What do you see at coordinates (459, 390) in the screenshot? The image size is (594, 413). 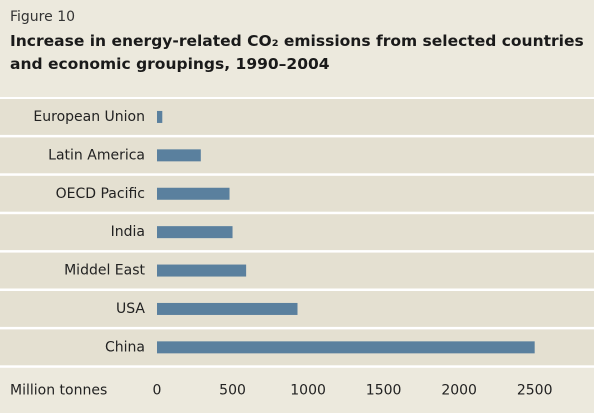 I see `x-tick-label: 2000` at bounding box center [459, 390].